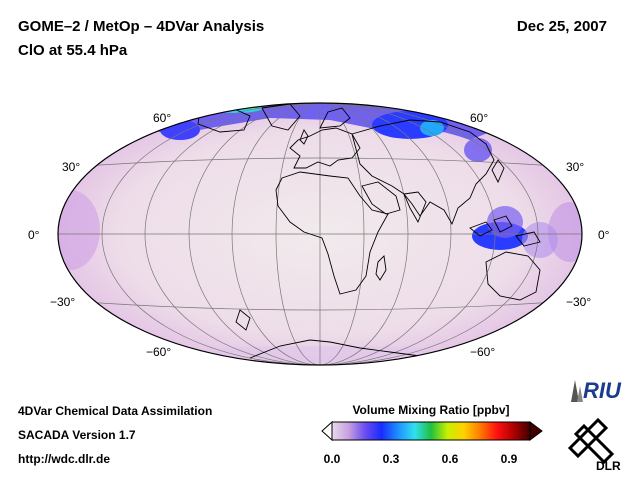 The width and height of the screenshot is (640, 480). Describe the element at coordinates (575, 167) in the screenshot. I see `lat-label-right-30n: 30°` at that location.